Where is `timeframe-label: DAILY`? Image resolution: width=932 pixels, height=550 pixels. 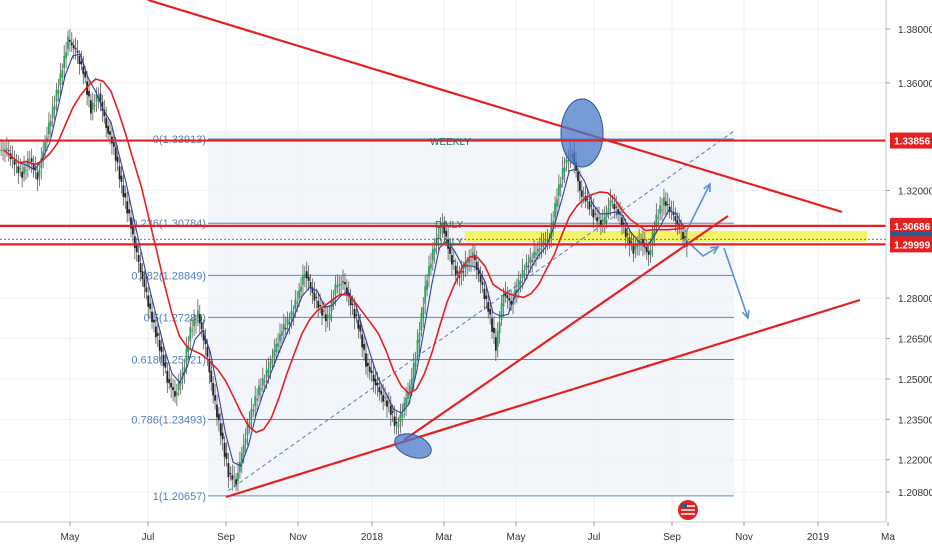 timeframe-label: DAILY is located at coordinates (449, 242).